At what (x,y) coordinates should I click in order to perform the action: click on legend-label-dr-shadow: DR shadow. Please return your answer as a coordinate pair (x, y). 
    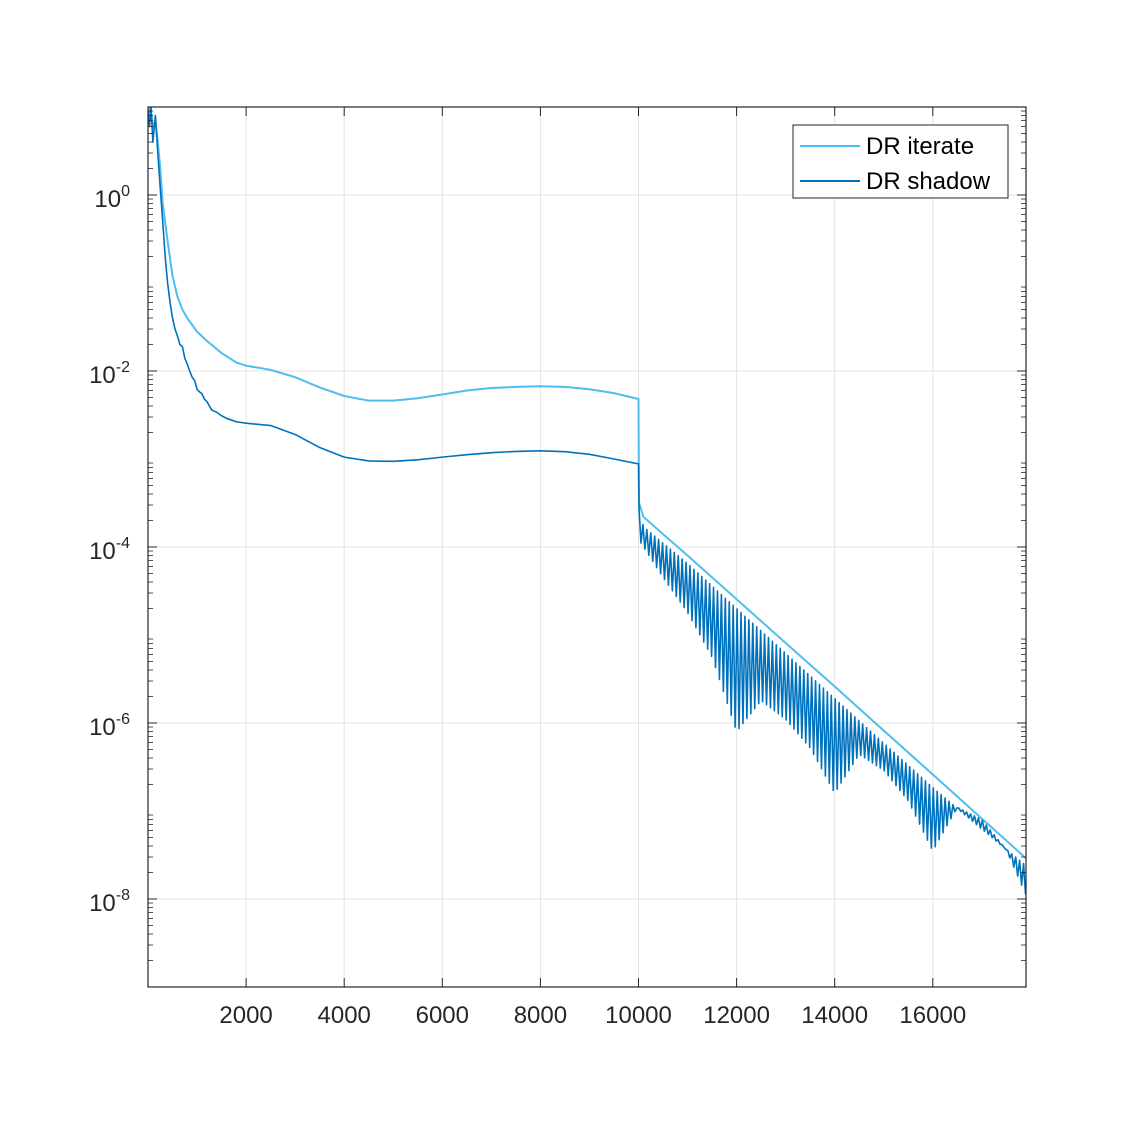
    Looking at the image, I should click on (928, 181).